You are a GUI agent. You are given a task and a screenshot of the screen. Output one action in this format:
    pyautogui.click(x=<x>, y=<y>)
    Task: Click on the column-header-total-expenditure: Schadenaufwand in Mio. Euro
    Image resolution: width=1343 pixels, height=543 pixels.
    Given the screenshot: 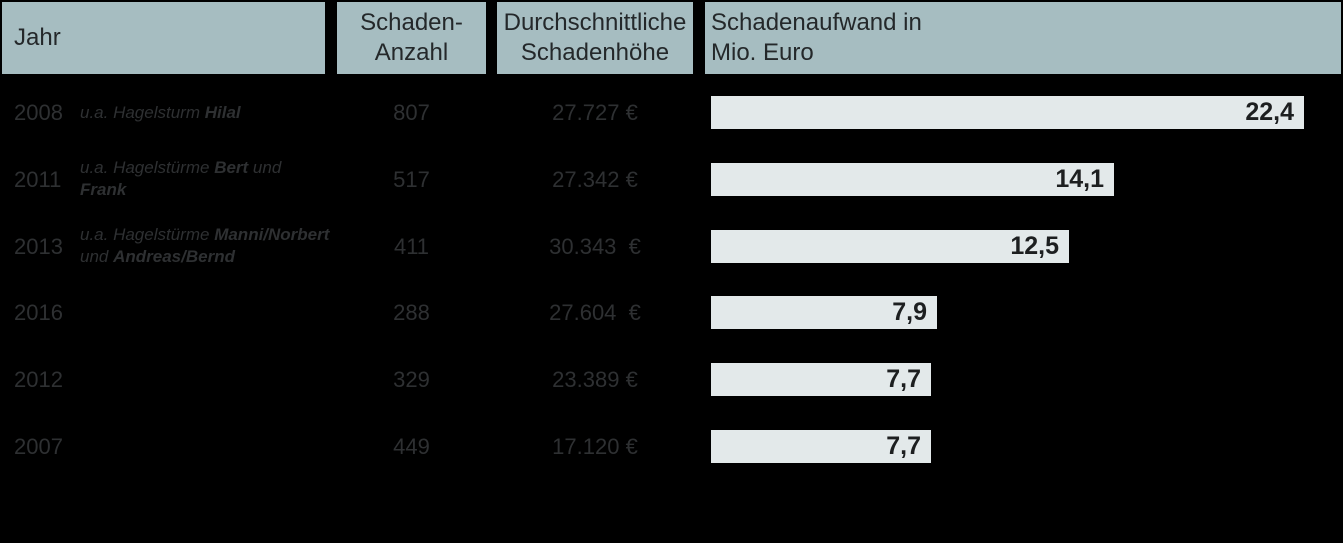 What is the action you would take?
    pyautogui.click(x=1023, y=38)
    